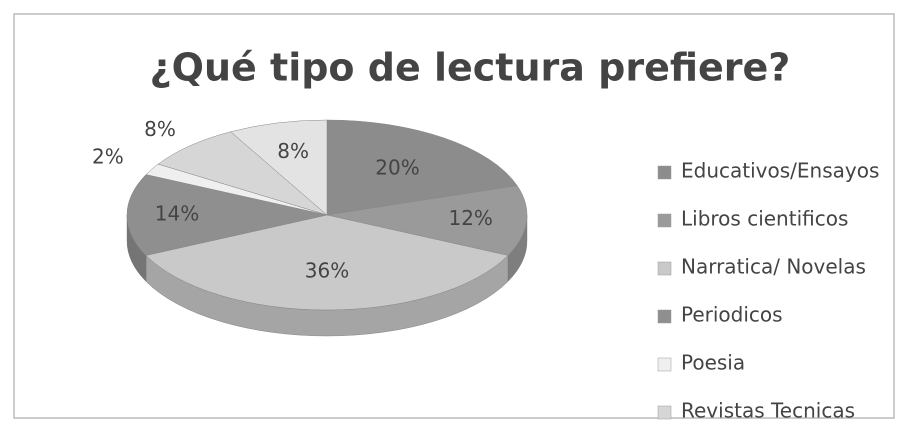 Image resolution: width=909 pixels, height=432 pixels. What do you see at coordinates (177, 214) in the screenshot?
I see `data-label: 14%` at bounding box center [177, 214].